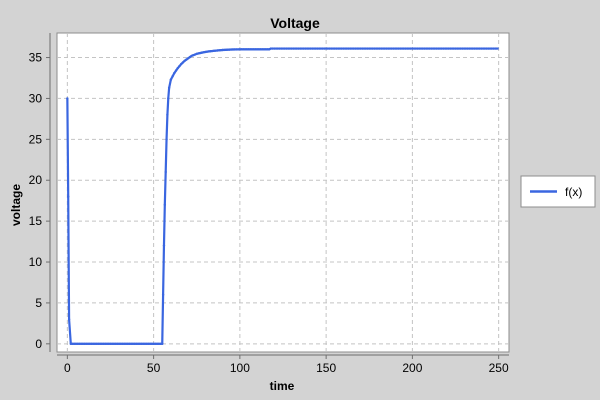  Describe the element at coordinates (67, 368) in the screenshot. I see `x-tick-label: 0` at that location.